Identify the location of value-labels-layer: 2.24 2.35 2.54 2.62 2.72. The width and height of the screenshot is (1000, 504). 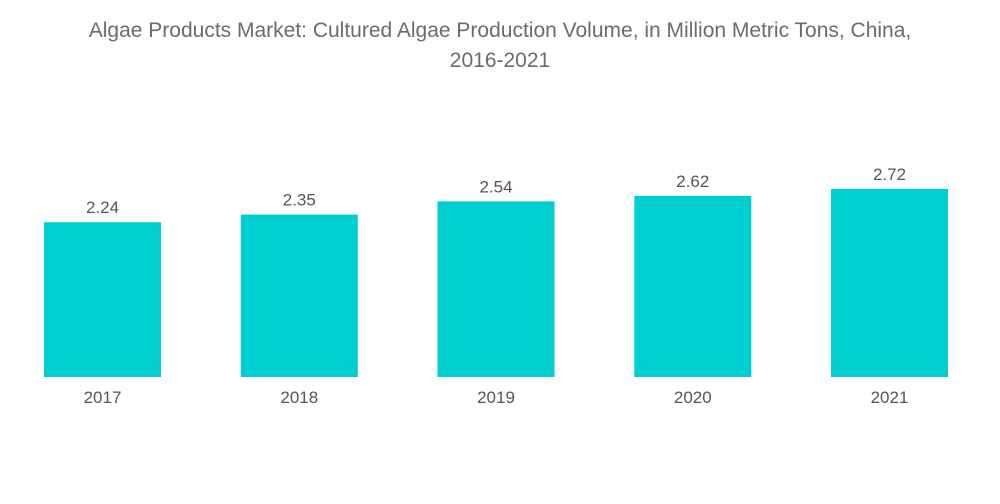
(496, 191).